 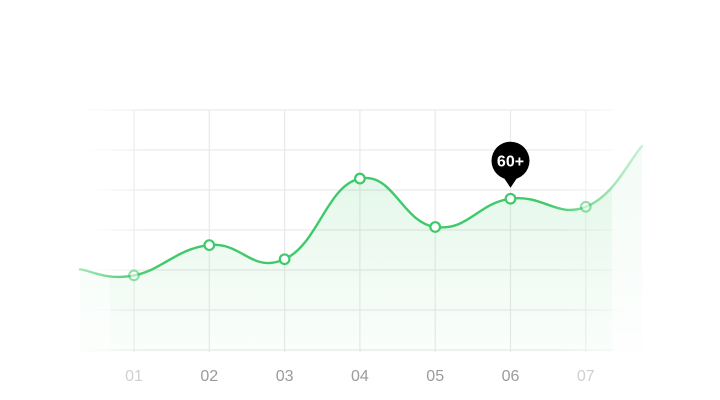 What do you see at coordinates (586, 376) in the screenshot?
I see `x-tick-label: 07` at bounding box center [586, 376].